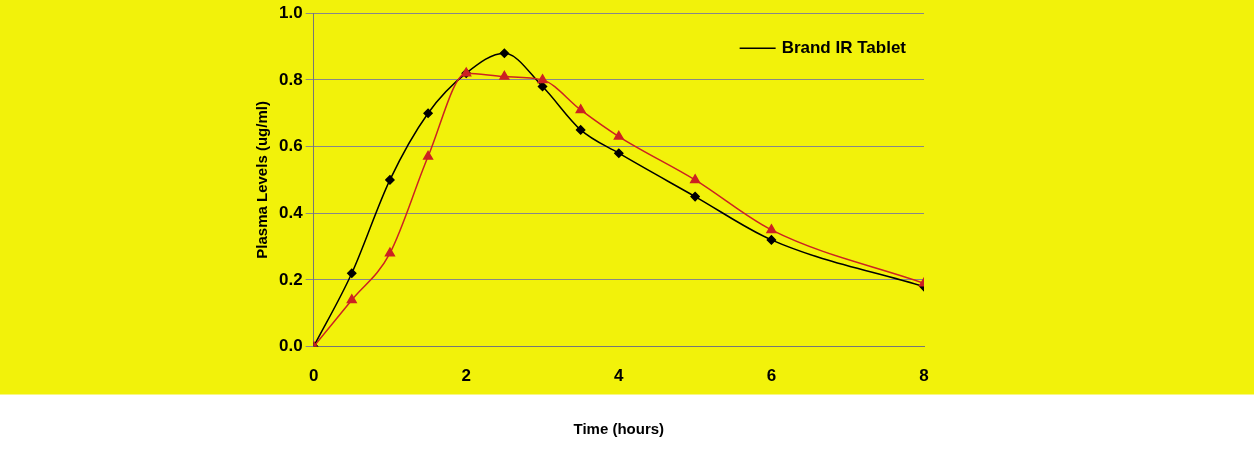  I want to click on legend-label: Brand IR Tablet, so click(844, 47).